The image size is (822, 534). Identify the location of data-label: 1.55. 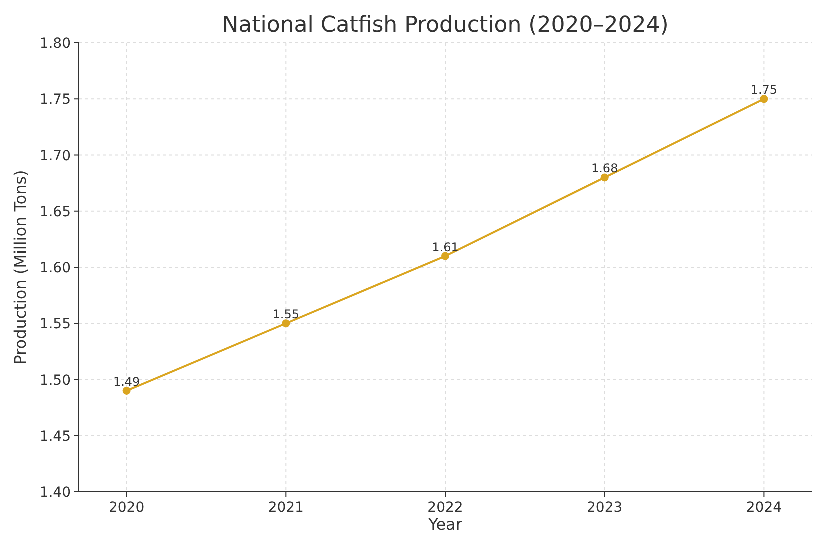
(286, 315).